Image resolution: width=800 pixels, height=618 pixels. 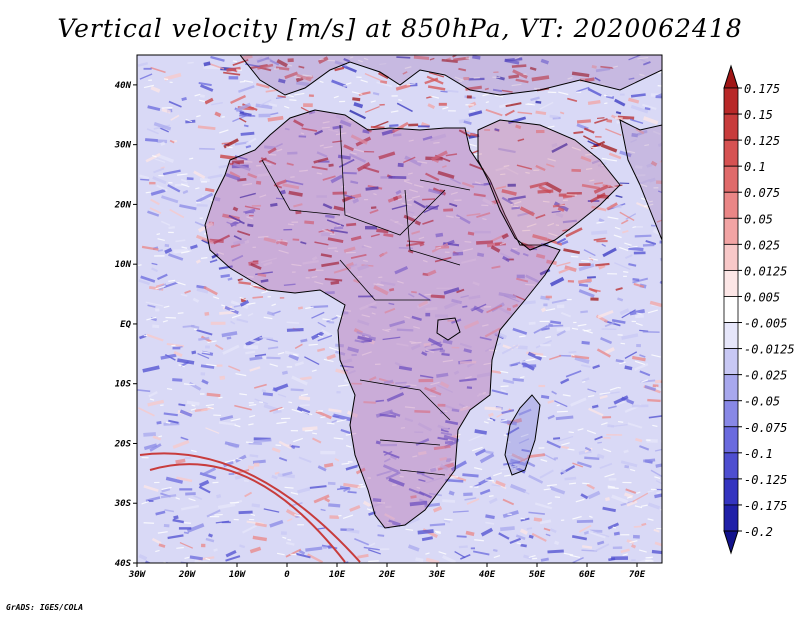 I want to click on y-tick-label: EQ, so click(x=125, y=325).